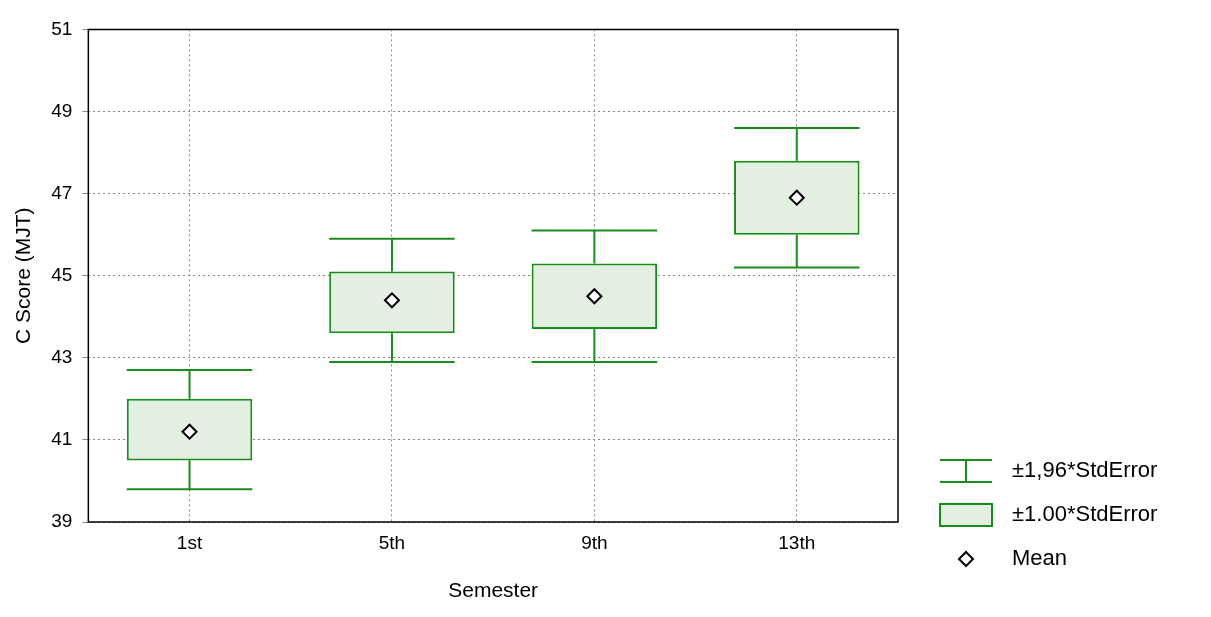 This screenshot has width=1211, height=617. What do you see at coordinates (392, 542) in the screenshot?
I see `x-tick-label: 5th` at bounding box center [392, 542].